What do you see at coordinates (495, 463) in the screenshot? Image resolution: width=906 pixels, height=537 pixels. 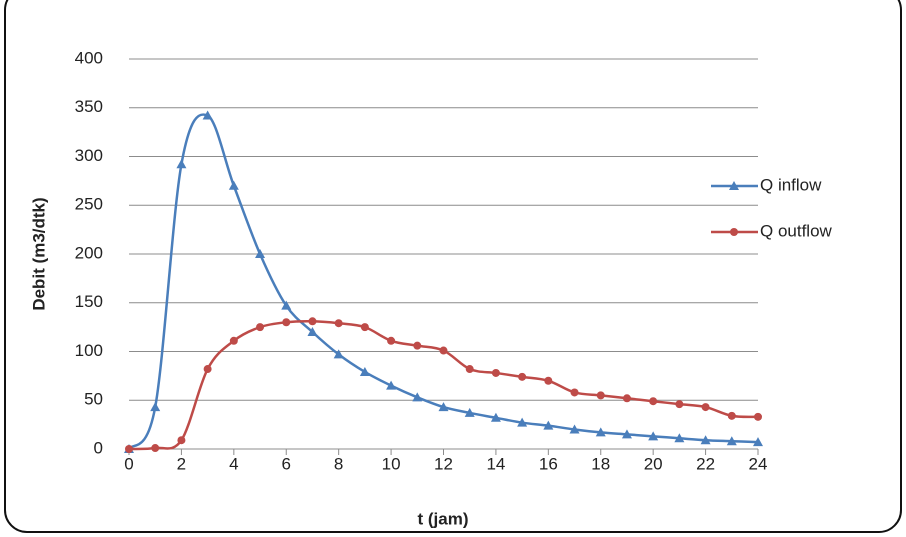 I see `x-tick-label: 14` at bounding box center [495, 463].